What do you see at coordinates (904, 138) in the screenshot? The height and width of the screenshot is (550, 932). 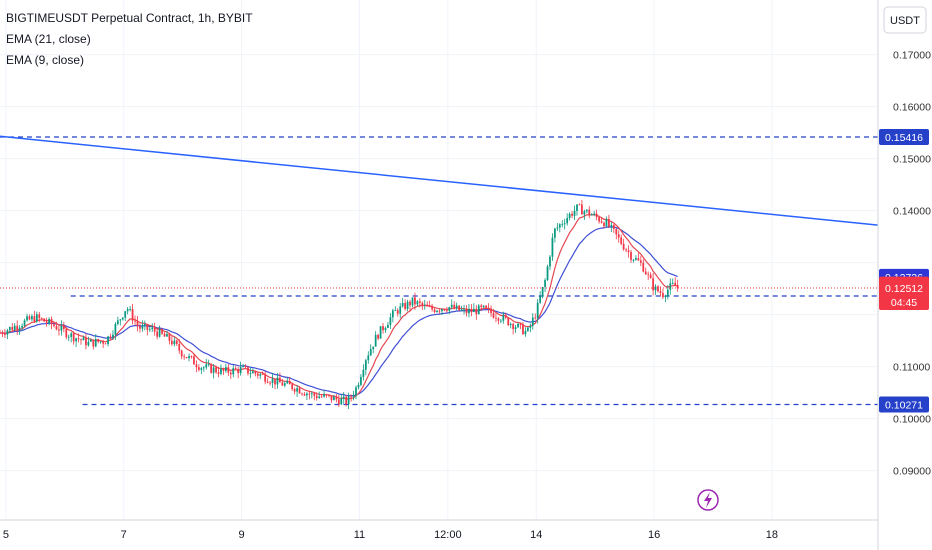 I see `hline-badge-0-label: 0.15416` at bounding box center [904, 138].